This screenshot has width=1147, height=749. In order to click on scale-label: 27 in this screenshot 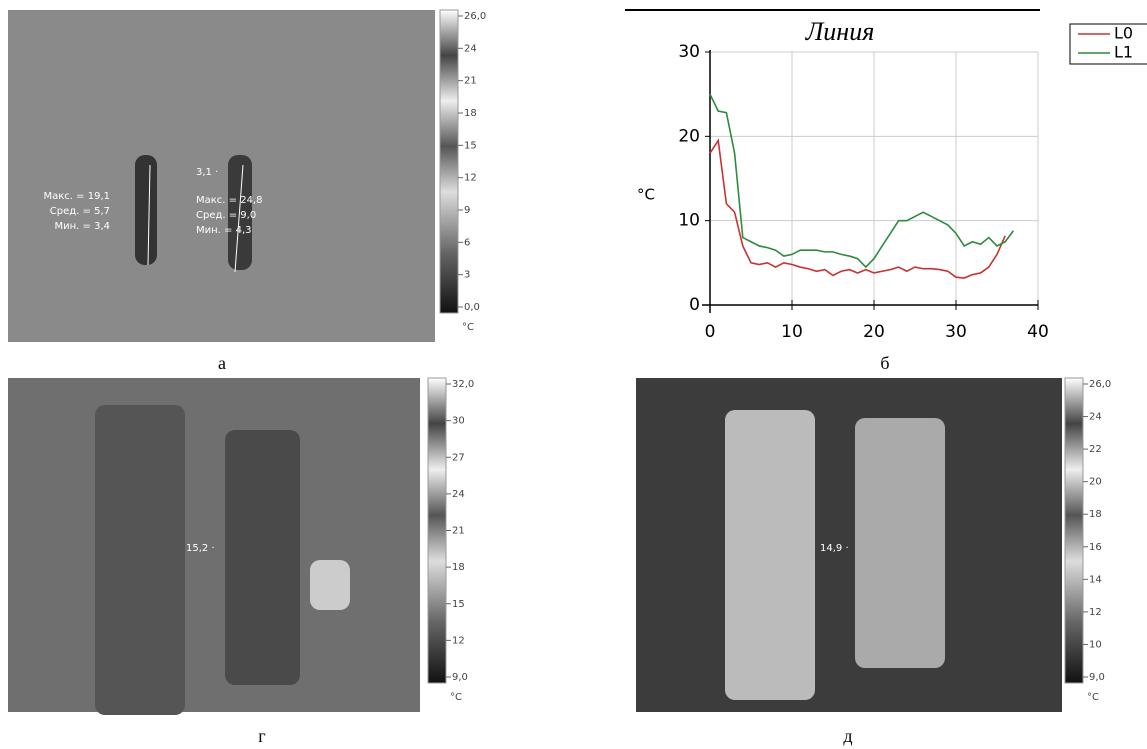, I will do `click(458, 457)`.